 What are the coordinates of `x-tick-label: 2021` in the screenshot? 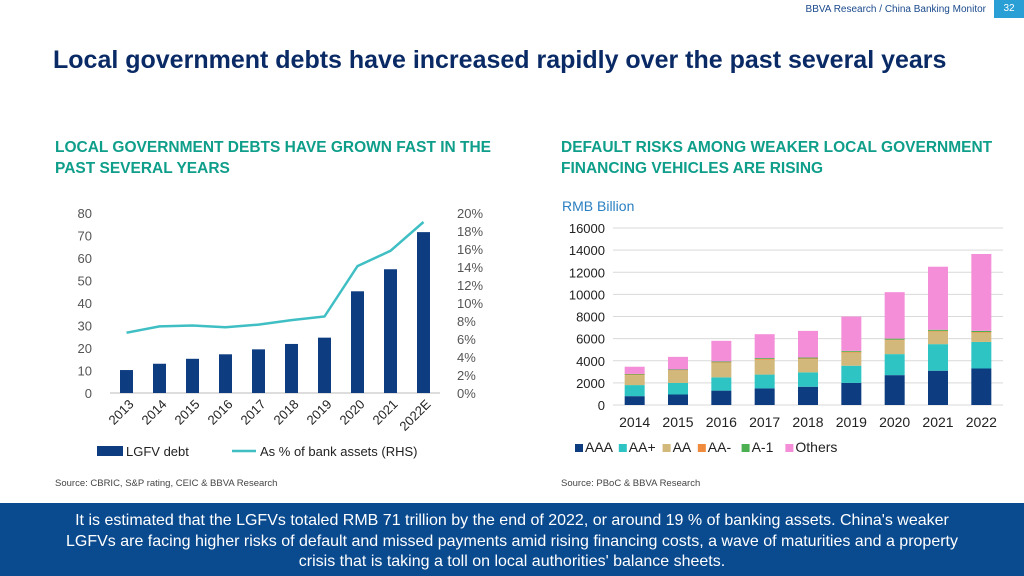 It's located at (937, 422).